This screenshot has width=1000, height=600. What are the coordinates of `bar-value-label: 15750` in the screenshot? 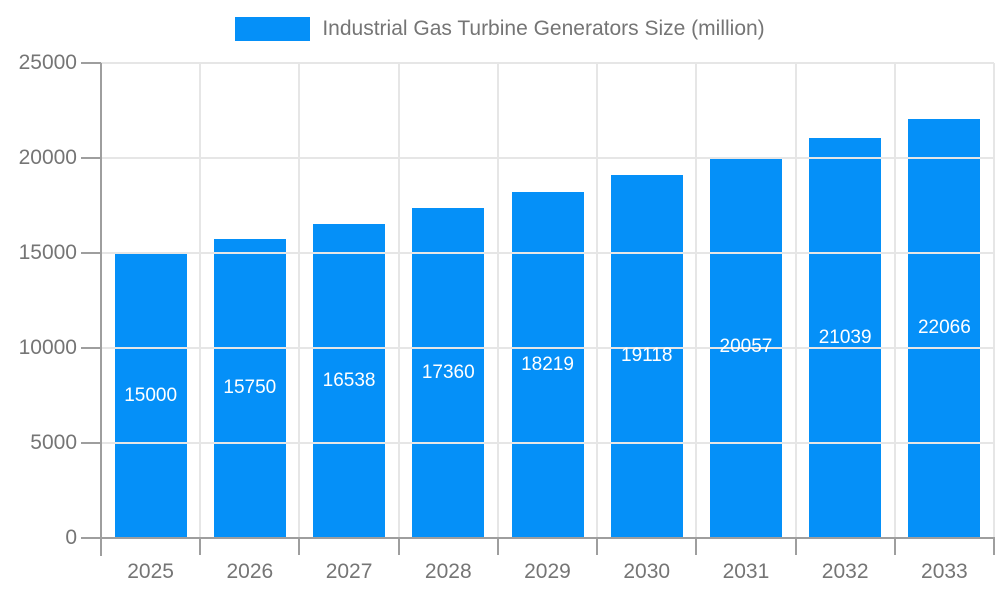 It's located at (250, 388).